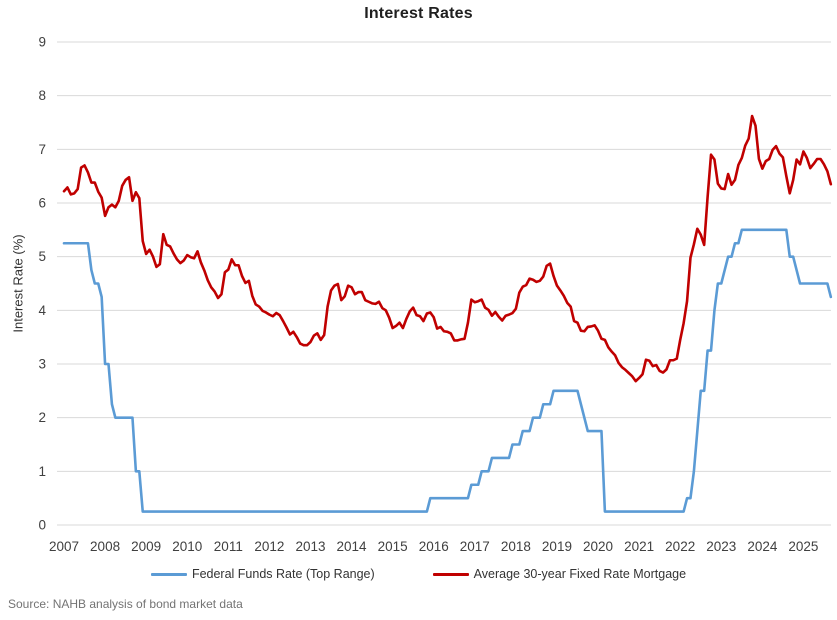  Describe the element at coordinates (283, 574) in the screenshot. I see `legend-label: Federal Funds Rate (Top Range)` at that location.